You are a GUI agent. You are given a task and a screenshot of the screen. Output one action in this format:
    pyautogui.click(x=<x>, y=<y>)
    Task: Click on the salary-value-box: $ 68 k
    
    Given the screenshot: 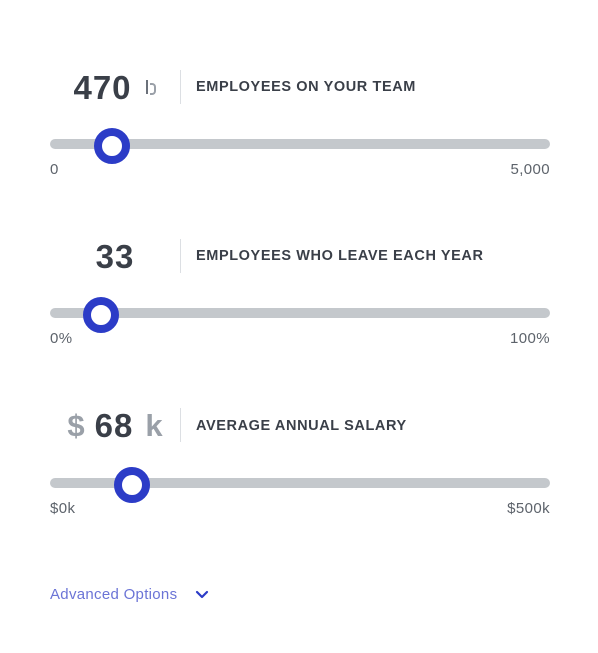 What is the action you would take?
    pyautogui.click(x=115, y=425)
    